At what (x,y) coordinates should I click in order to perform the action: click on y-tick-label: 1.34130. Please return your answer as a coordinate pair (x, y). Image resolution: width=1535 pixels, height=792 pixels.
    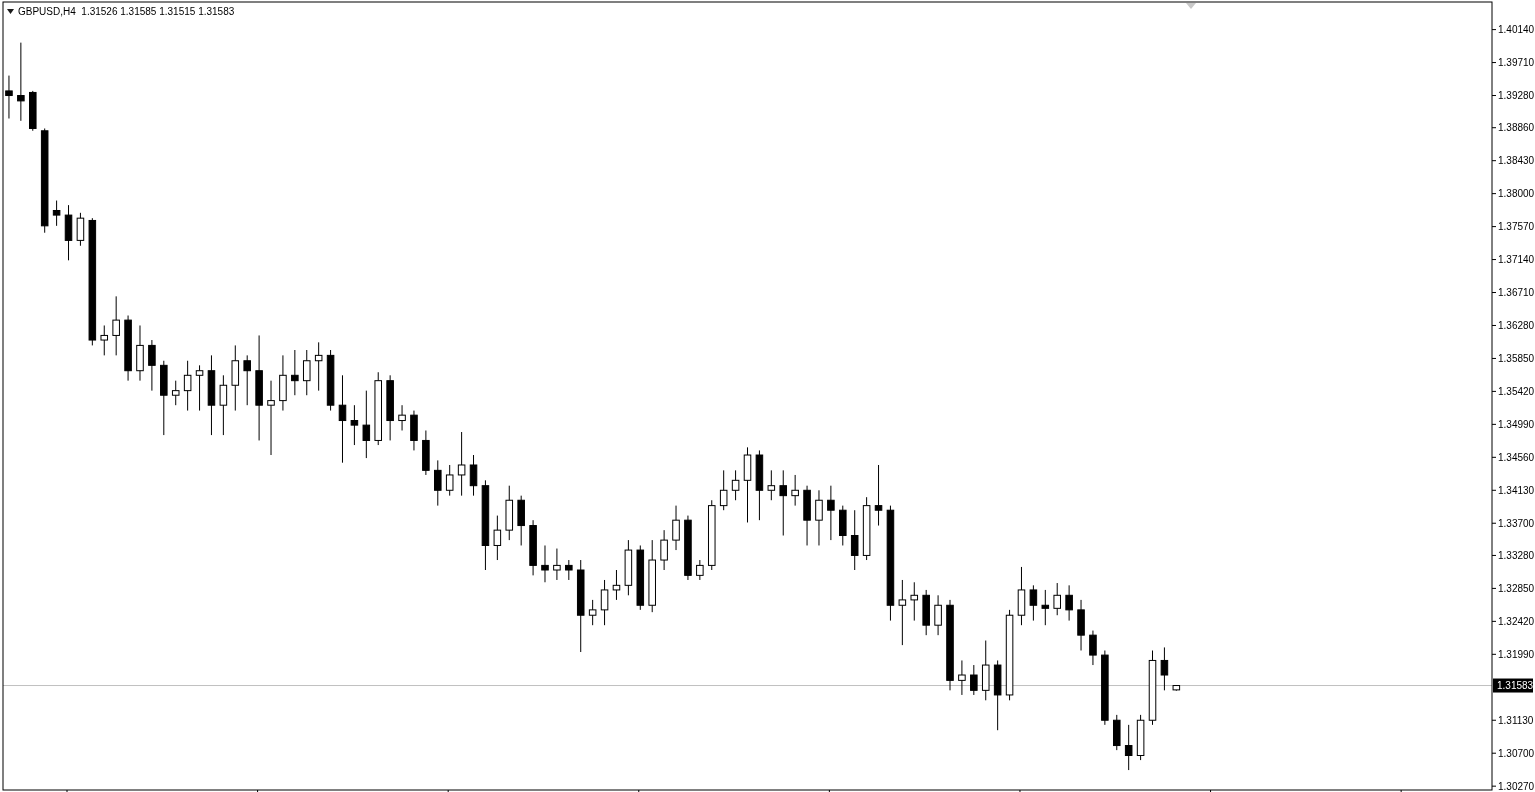
    Looking at the image, I should click on (1516, 490).